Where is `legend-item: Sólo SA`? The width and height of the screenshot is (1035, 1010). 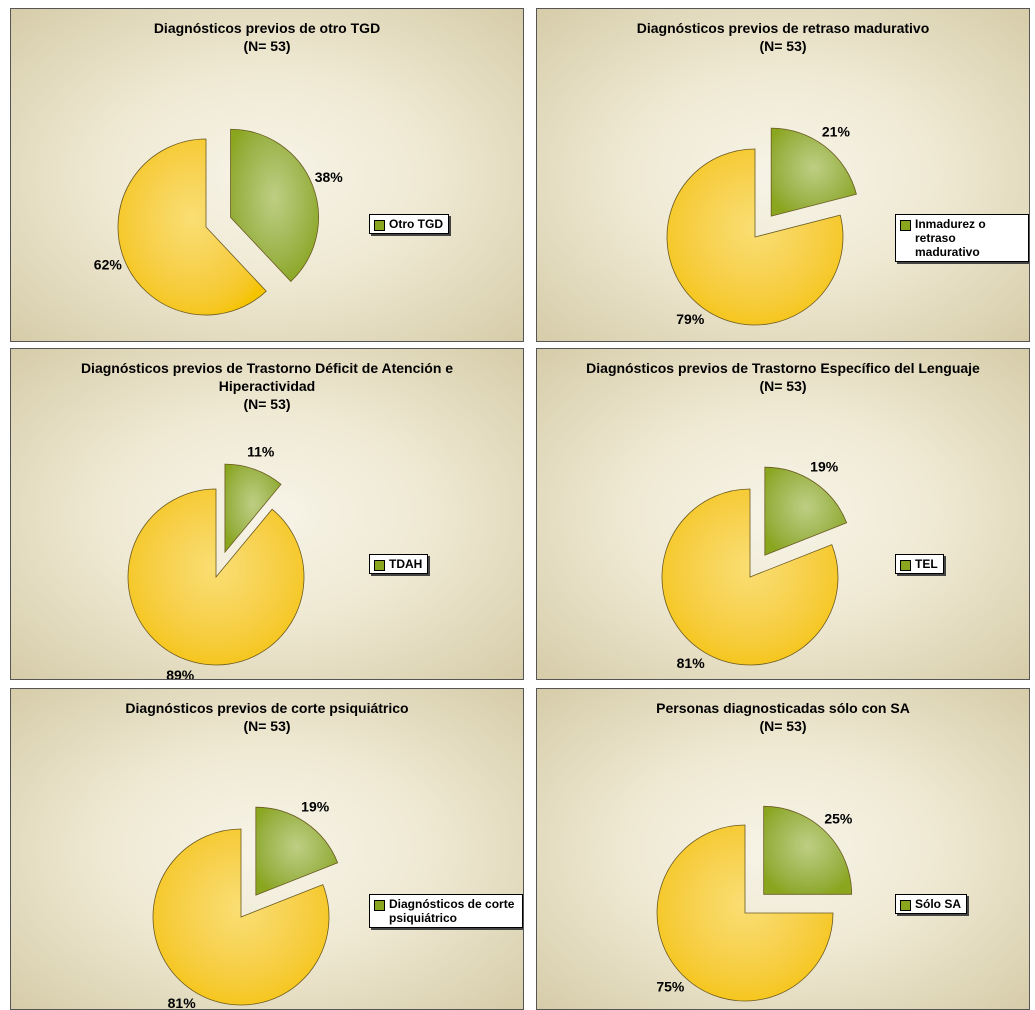
legend-item: Sólo SA is located at coordinates (930, 904).